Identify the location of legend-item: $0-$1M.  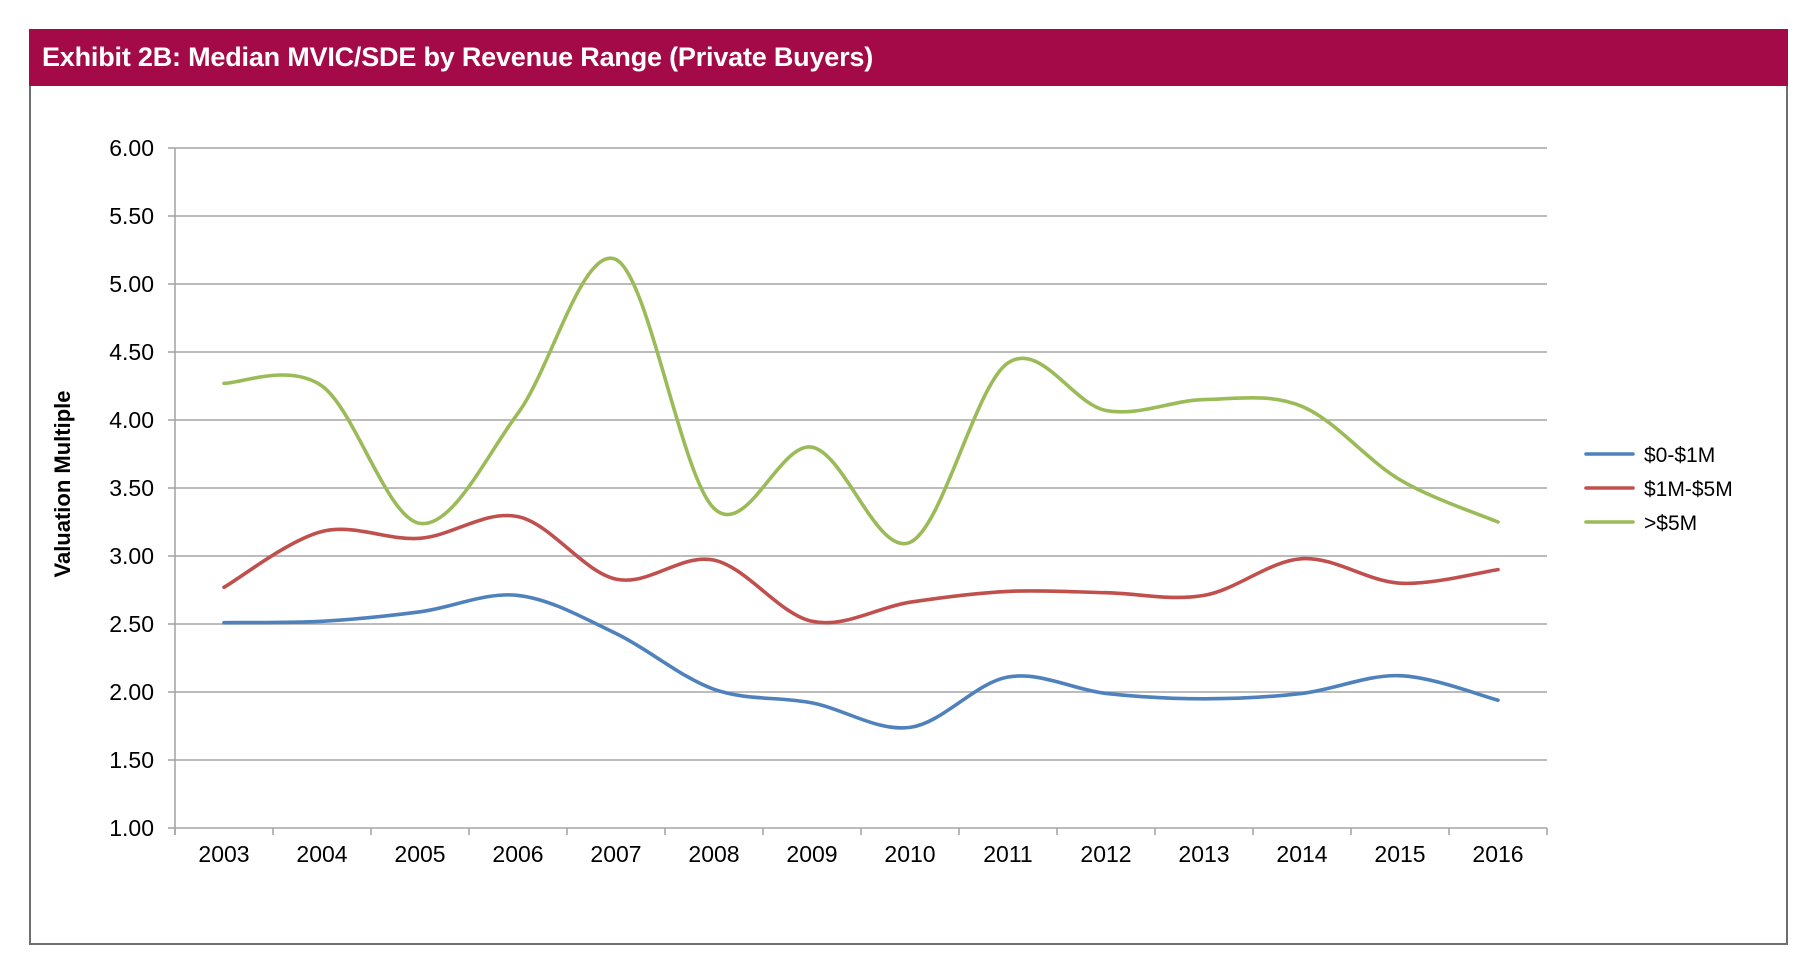
(1649, 455).